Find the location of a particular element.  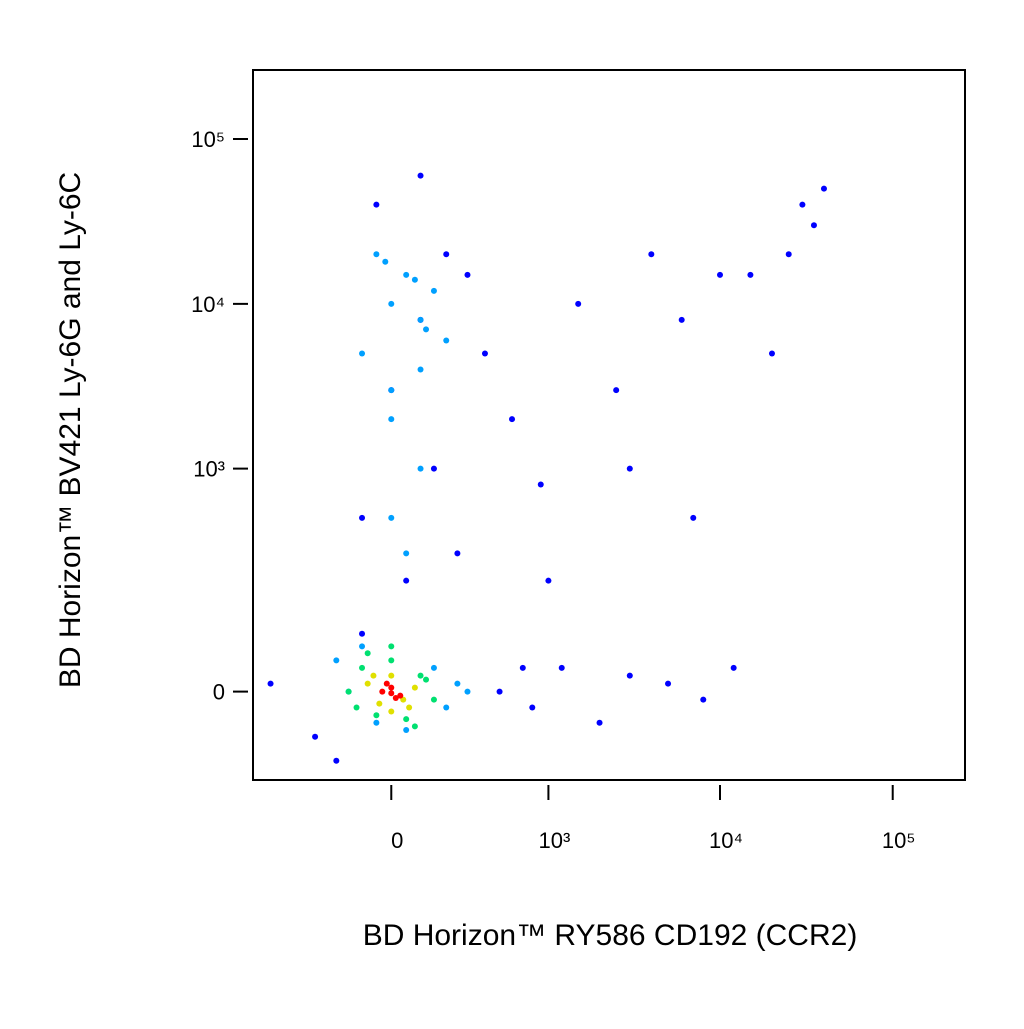

y-axis-title: BD Horizon™ BV421 Ly-6G and Ly-6C is located at coordinates (70, 430).